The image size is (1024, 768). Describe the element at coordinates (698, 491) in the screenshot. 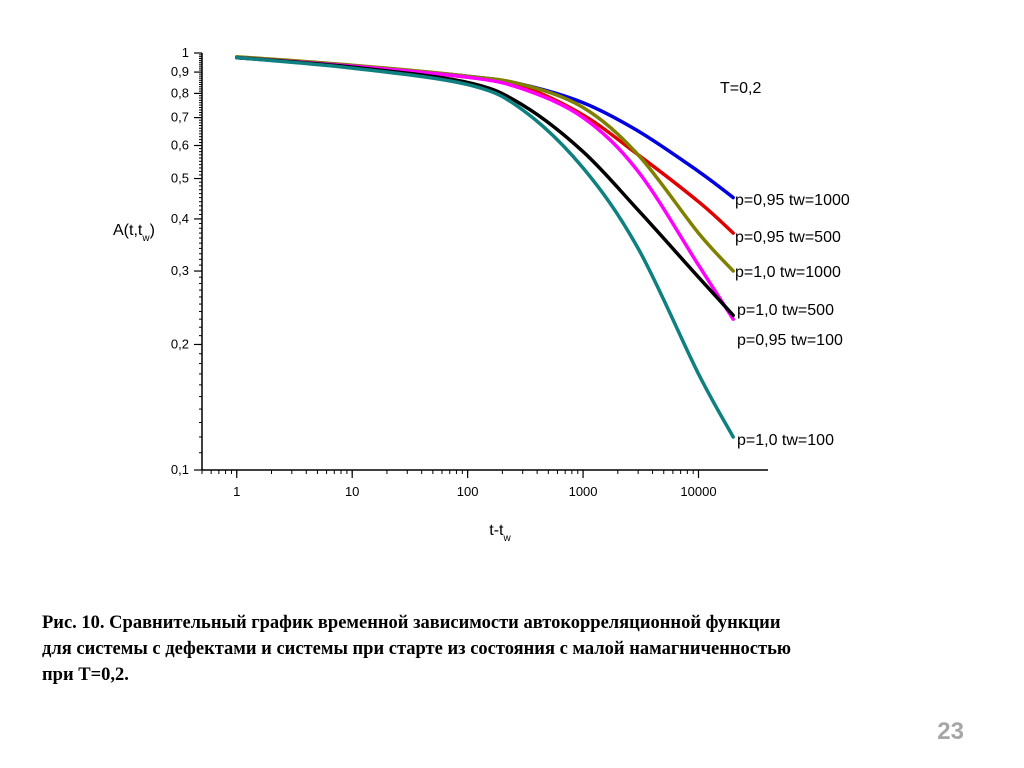

I see `x-tick-label: 10000` at that location.